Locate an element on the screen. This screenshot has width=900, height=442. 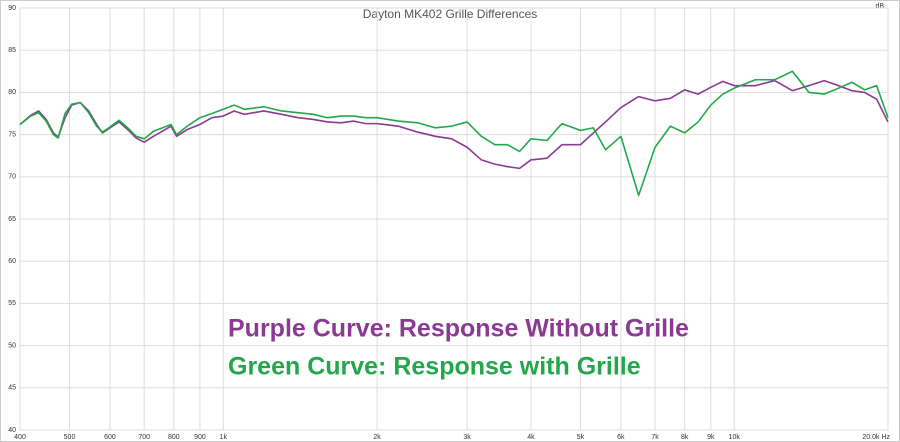
y-tick-label: 50 is located at coordinates (12, 345).